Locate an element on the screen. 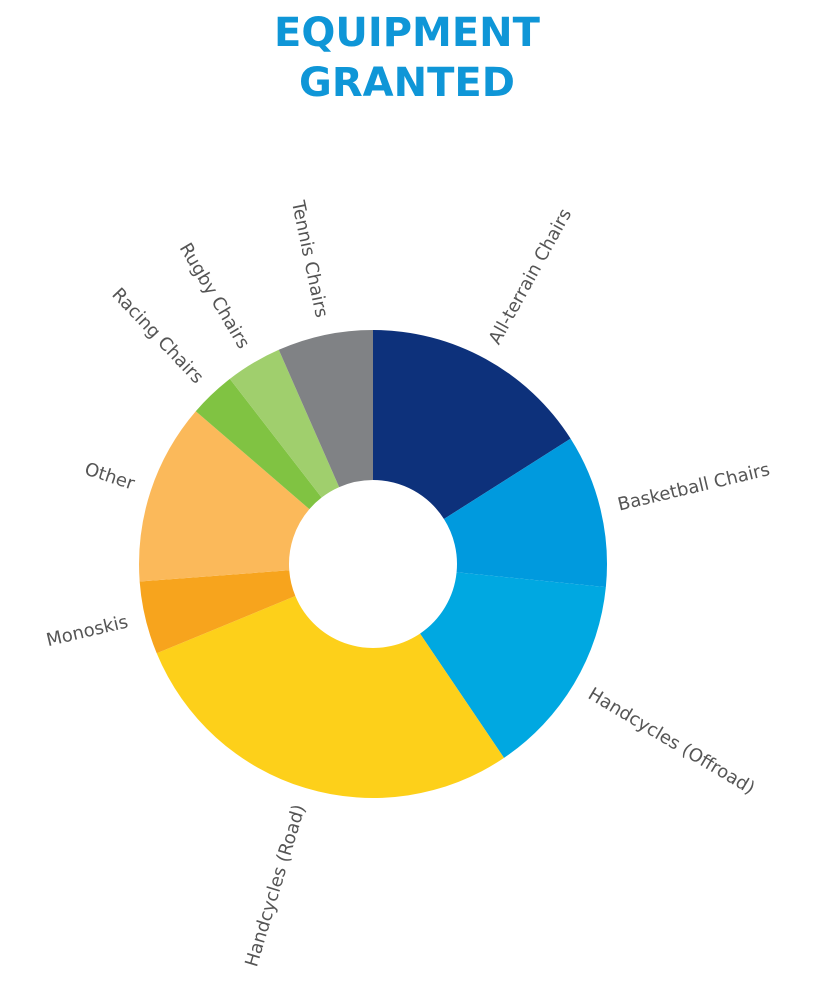 Image resolution: width=814 pixels, height=1006 pixels. slice-all-terrain-chairs is located at coordinates (472, 425).